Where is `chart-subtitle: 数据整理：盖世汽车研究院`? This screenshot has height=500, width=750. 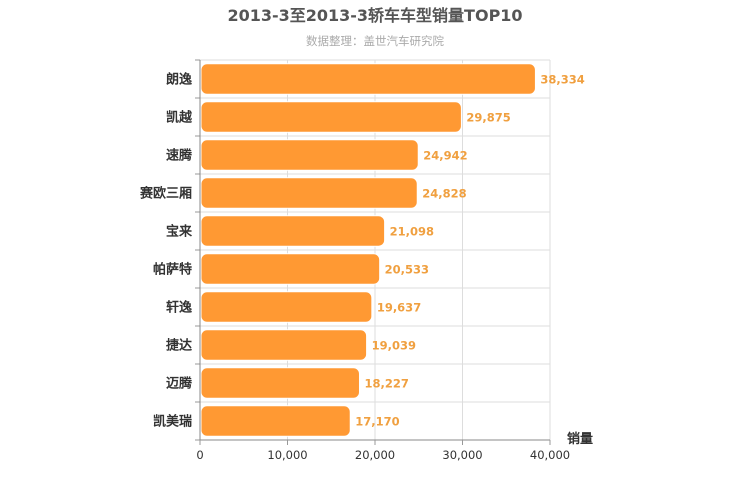
chart-subtitle: 数据整理：盖世汽车研究院 is located at coordinates (375, 41).